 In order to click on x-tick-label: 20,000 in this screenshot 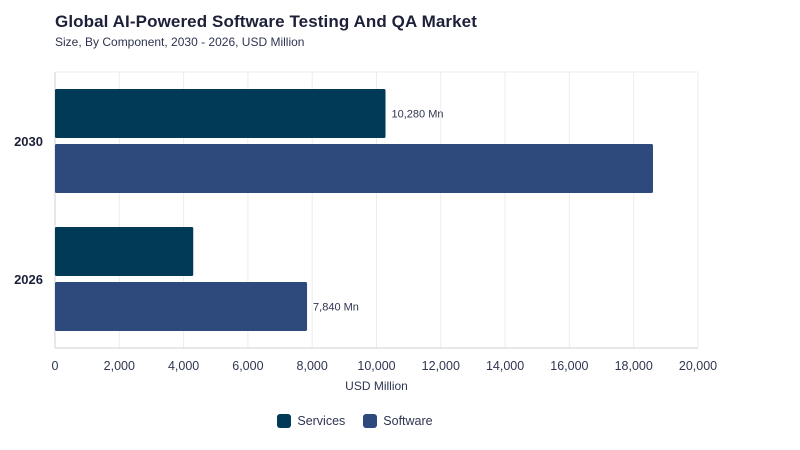, I will do `click(698, 366)`.